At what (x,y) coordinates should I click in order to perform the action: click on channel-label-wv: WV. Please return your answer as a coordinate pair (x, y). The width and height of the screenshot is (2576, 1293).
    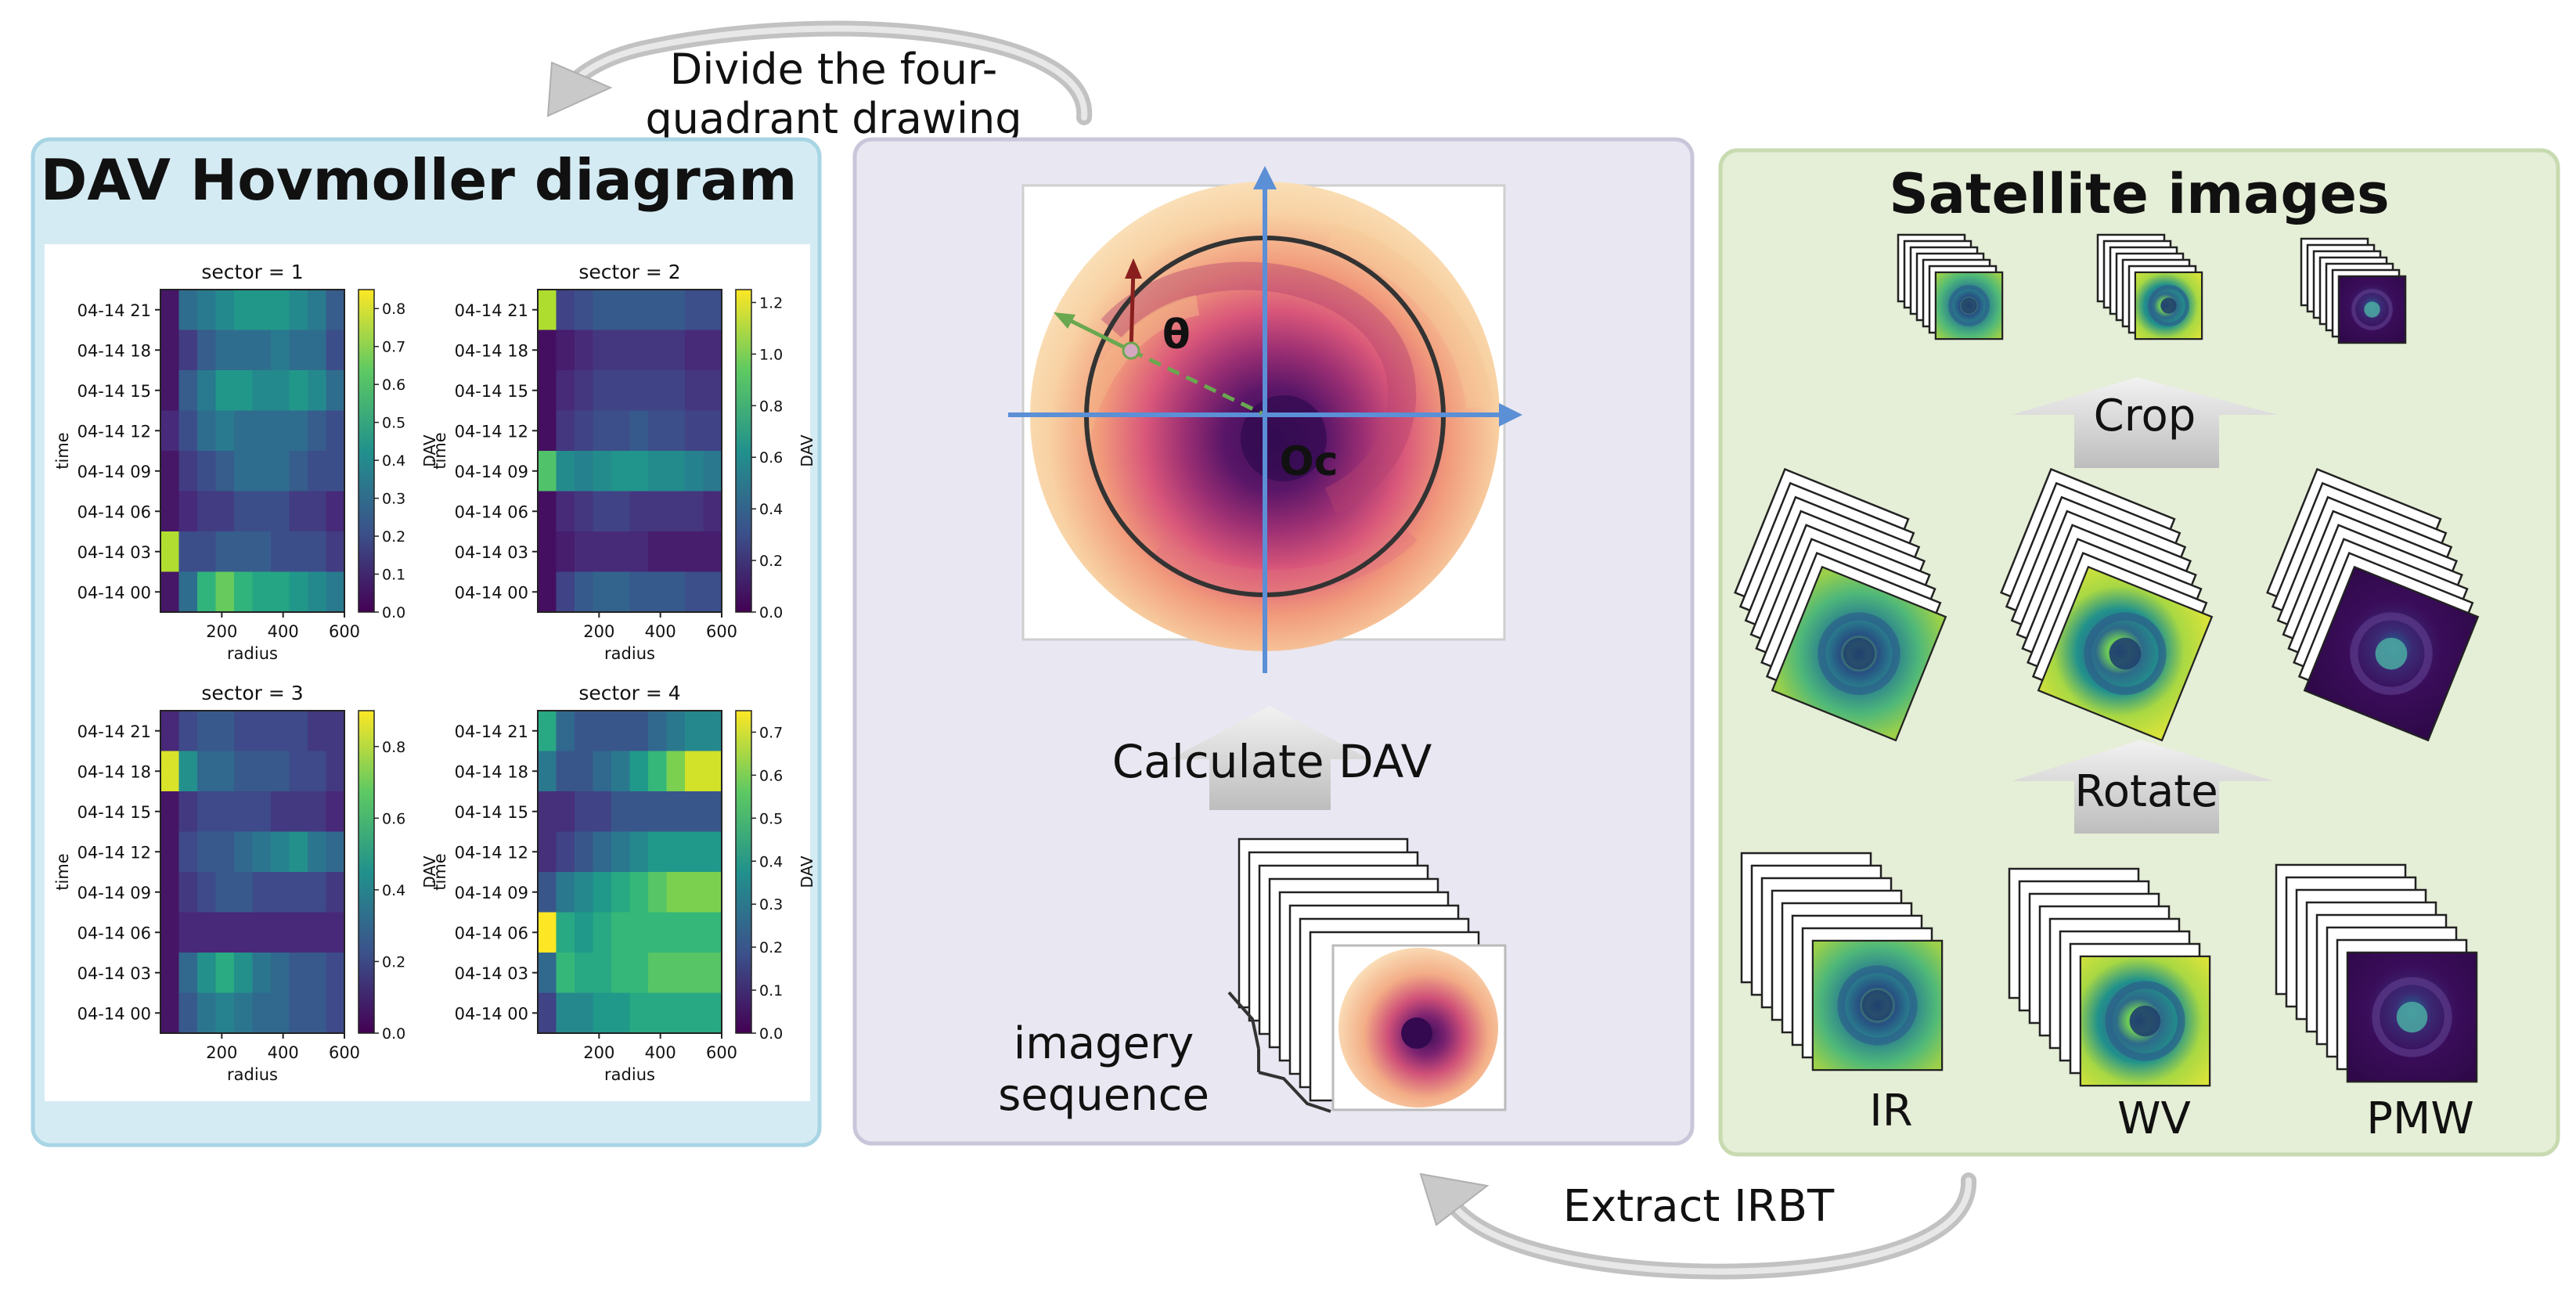
    Looking at the image, I should click on (2154, 1118).